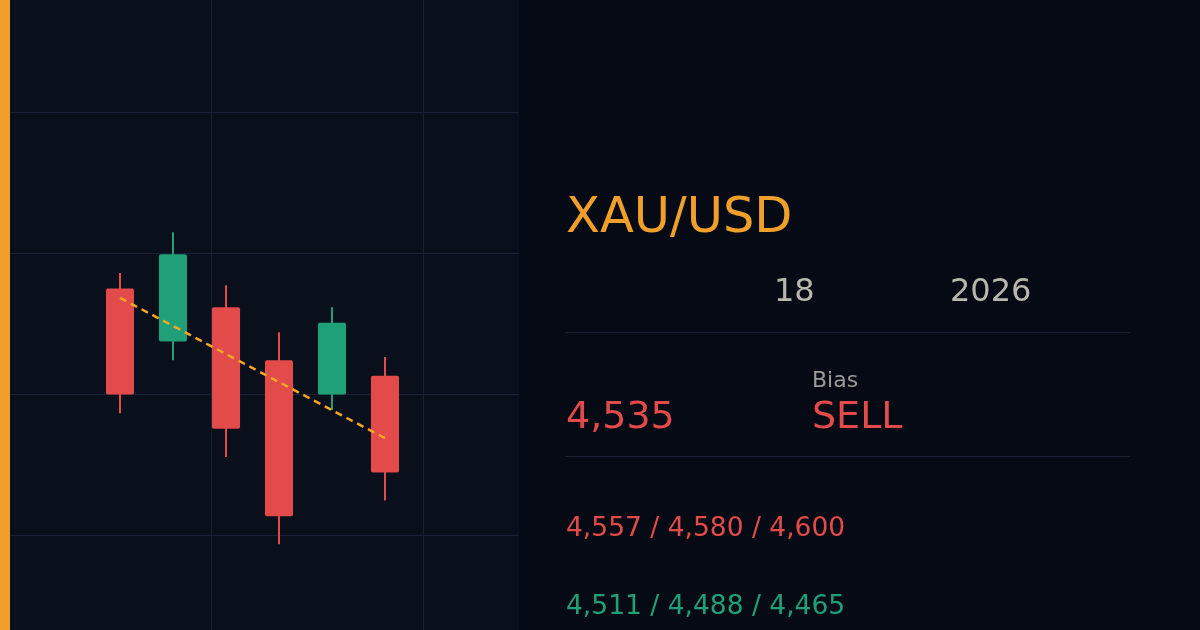 The height and width of the screenshot is (630, 1200). What do you see at coordinates (835, 379) in the screenshot?
I see `text: Bias` at bounding box center [835, 379].